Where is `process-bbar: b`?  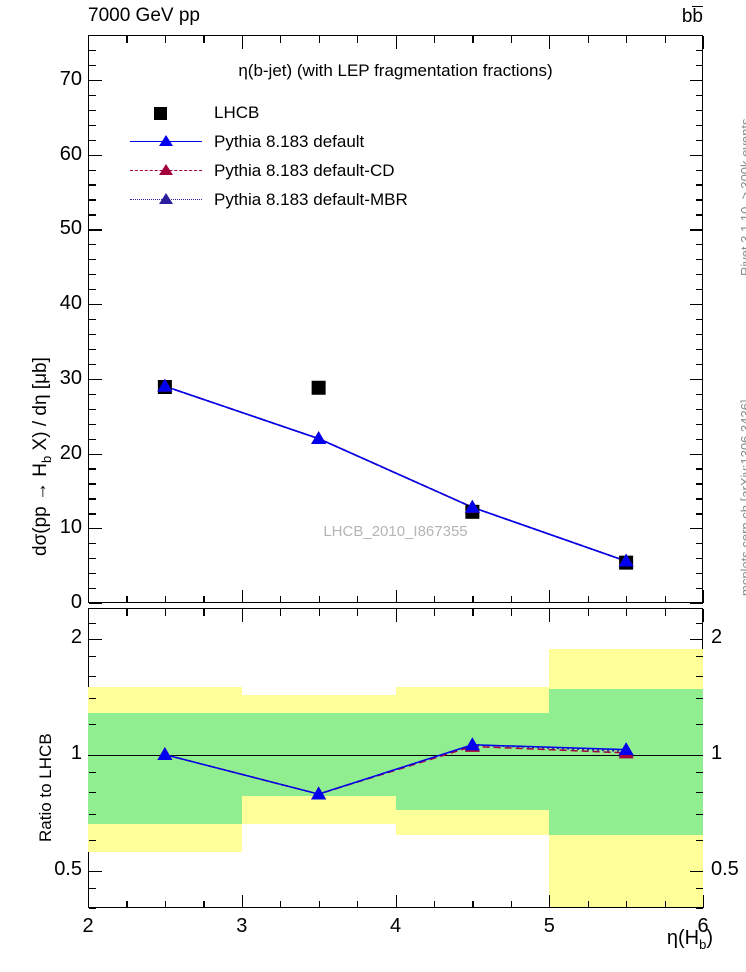 process-bbar: b is located at coordinates (697, 16).